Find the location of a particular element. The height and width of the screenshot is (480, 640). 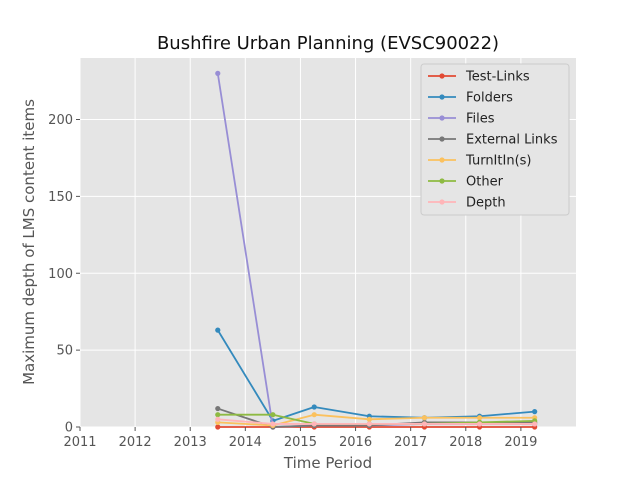

legend-item: External Links is located at coordinates (493, 140).